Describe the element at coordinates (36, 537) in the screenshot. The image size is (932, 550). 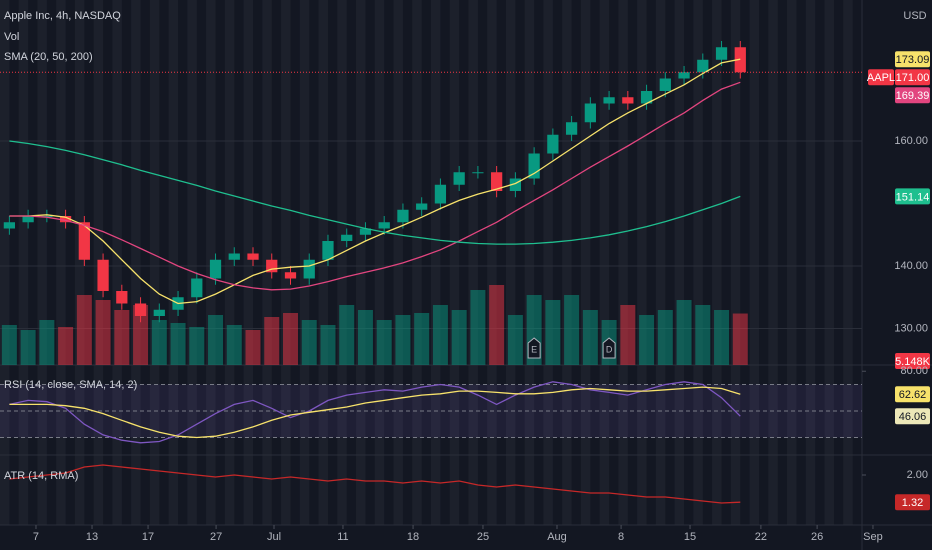
I see `x-tick-label: 7` at that location.